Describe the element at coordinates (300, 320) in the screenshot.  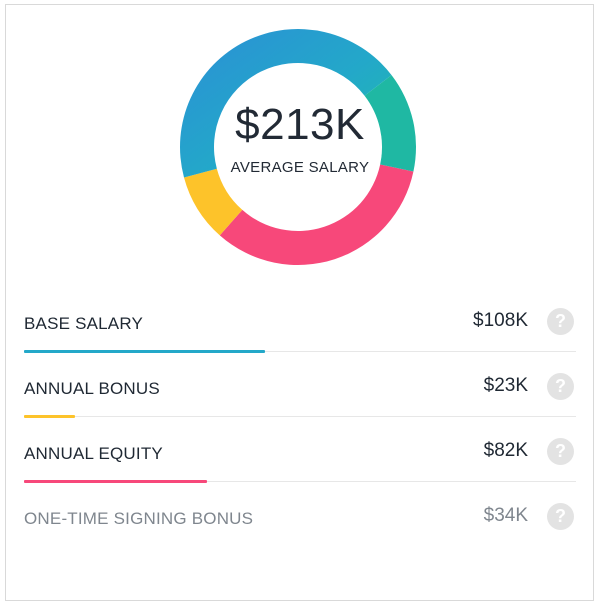
I see `breakdown-row-base-salary: BASE SALARY $108K ?` at that location.